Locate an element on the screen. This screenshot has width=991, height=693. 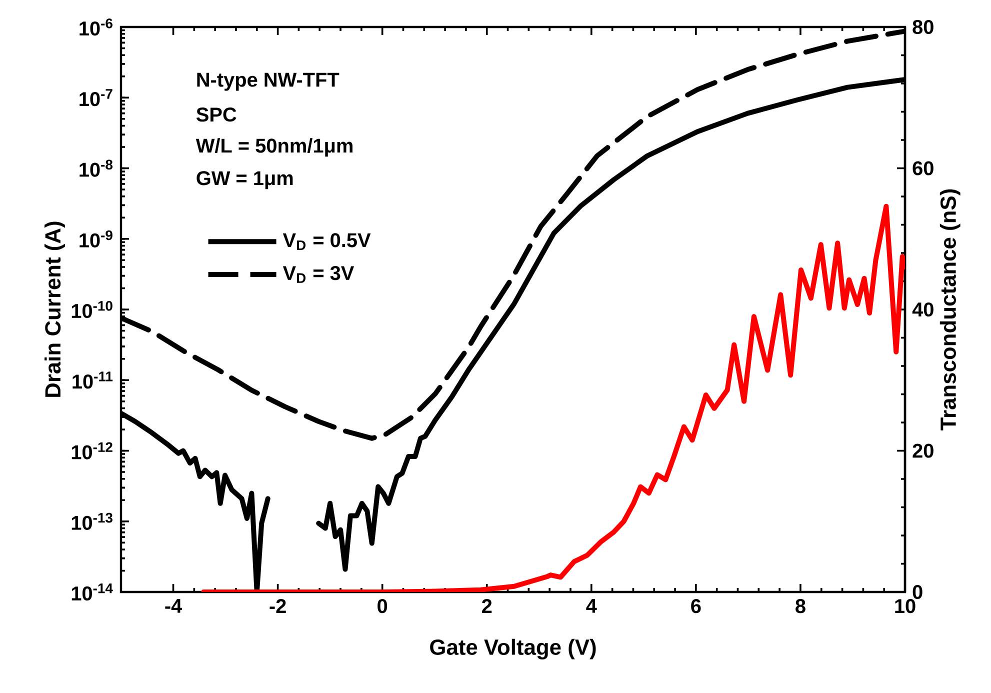
x-tick-label: -4 is located at coordinates (173, 606).